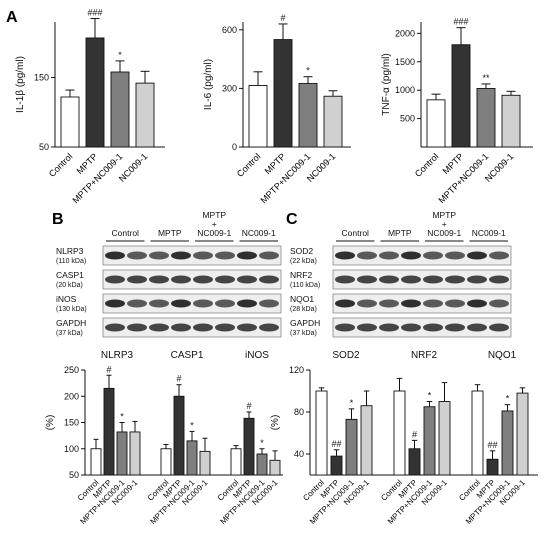 The image size is (545, 550). Describe the element at coordinates (292, 219) in the screenshot. I see `panel-label-c: C` at that location.